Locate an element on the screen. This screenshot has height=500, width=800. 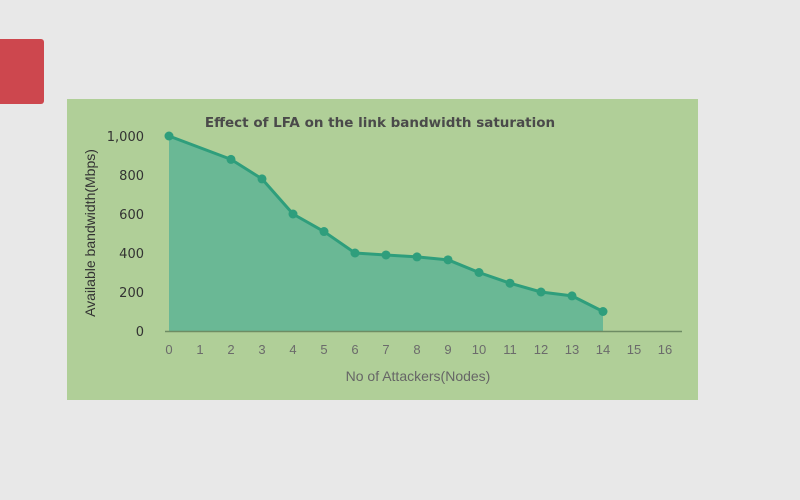
y-axis-ticks: 0 200 400 600 800 1,000 is located at coordinates (125, 235).